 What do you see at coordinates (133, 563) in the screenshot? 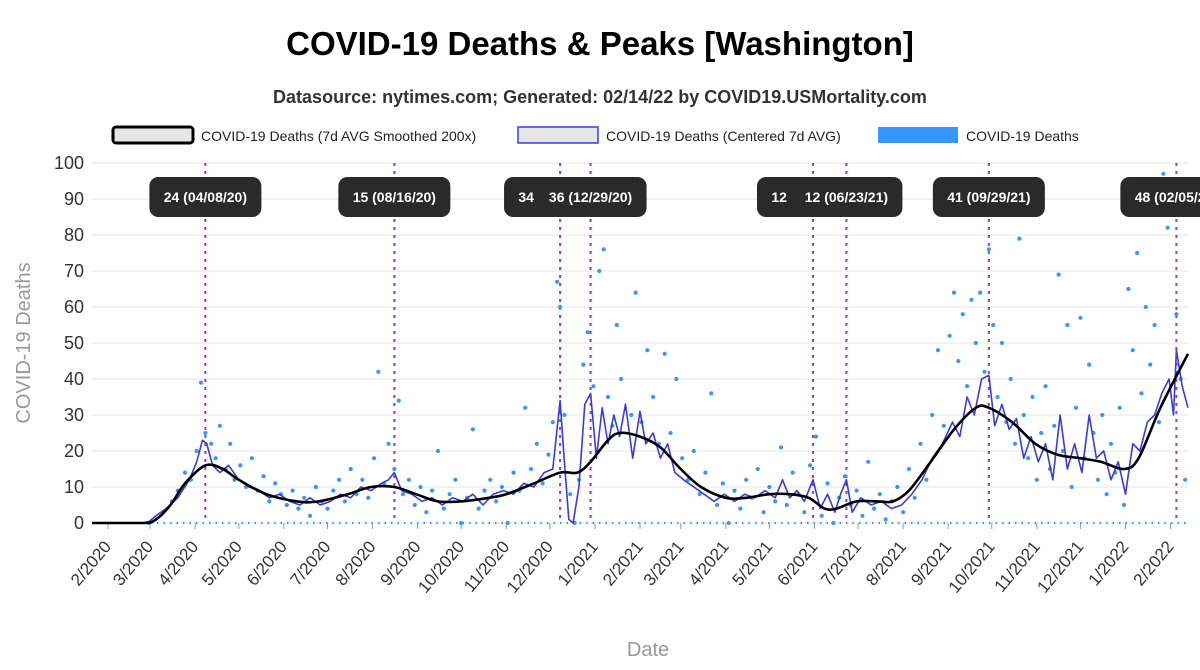
I see `x-tick-label: 3/2020` at bounding box center [133, 563].